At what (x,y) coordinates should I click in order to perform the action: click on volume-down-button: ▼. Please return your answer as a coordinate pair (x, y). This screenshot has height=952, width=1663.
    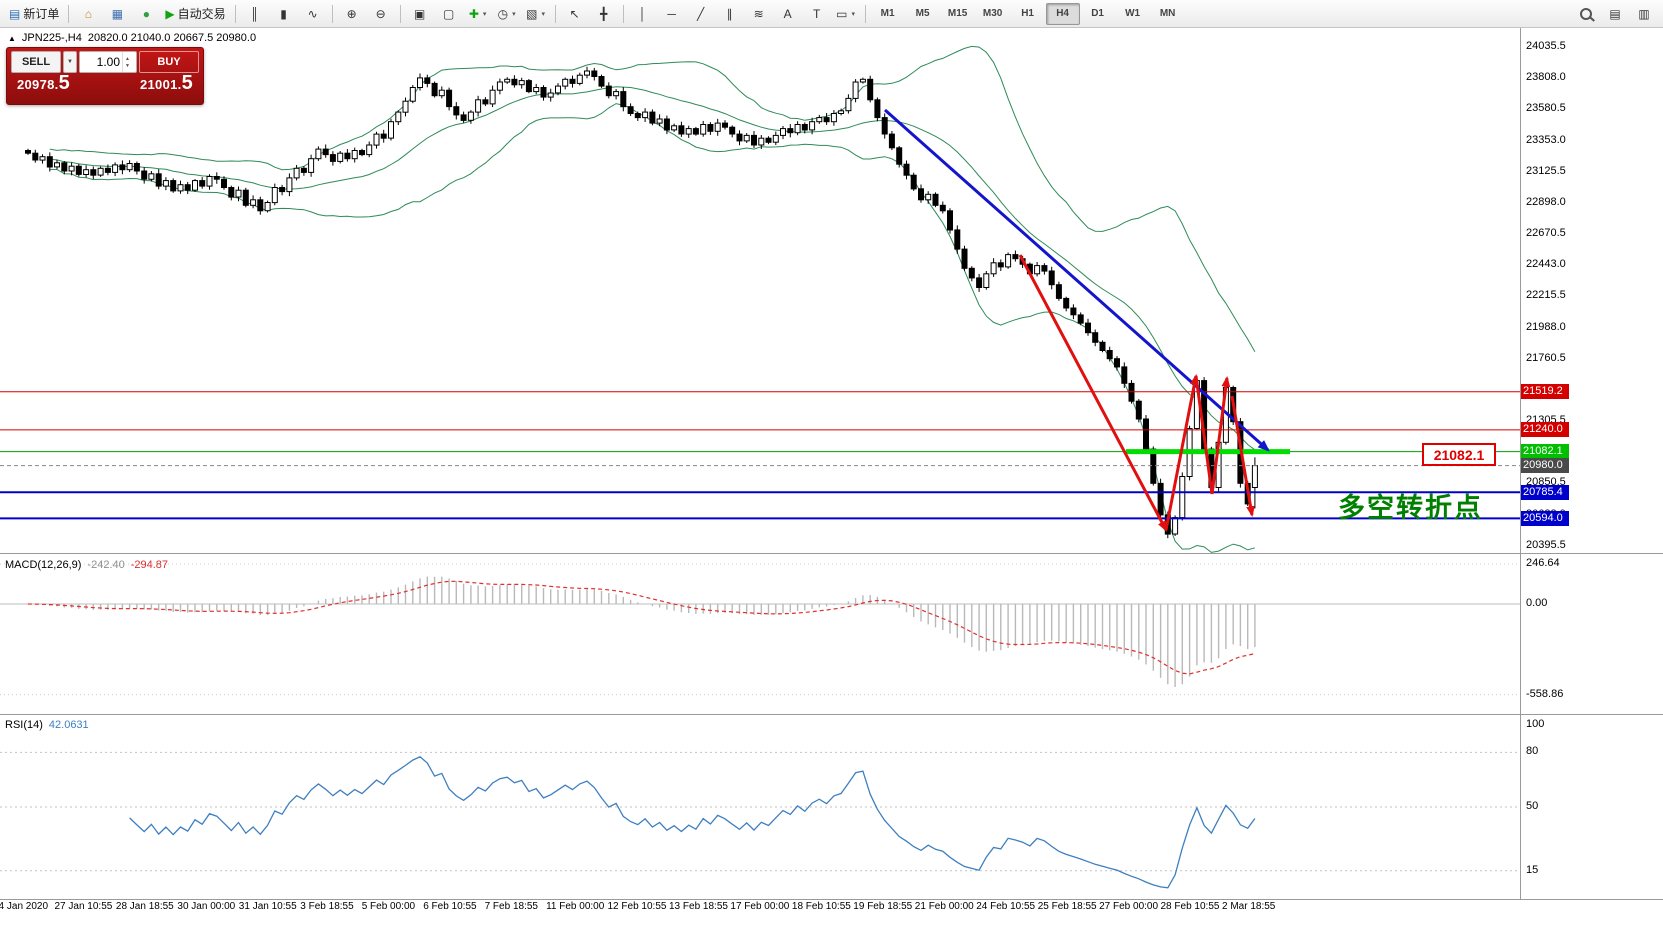
    Looking at the image, I should click on (127, 65).